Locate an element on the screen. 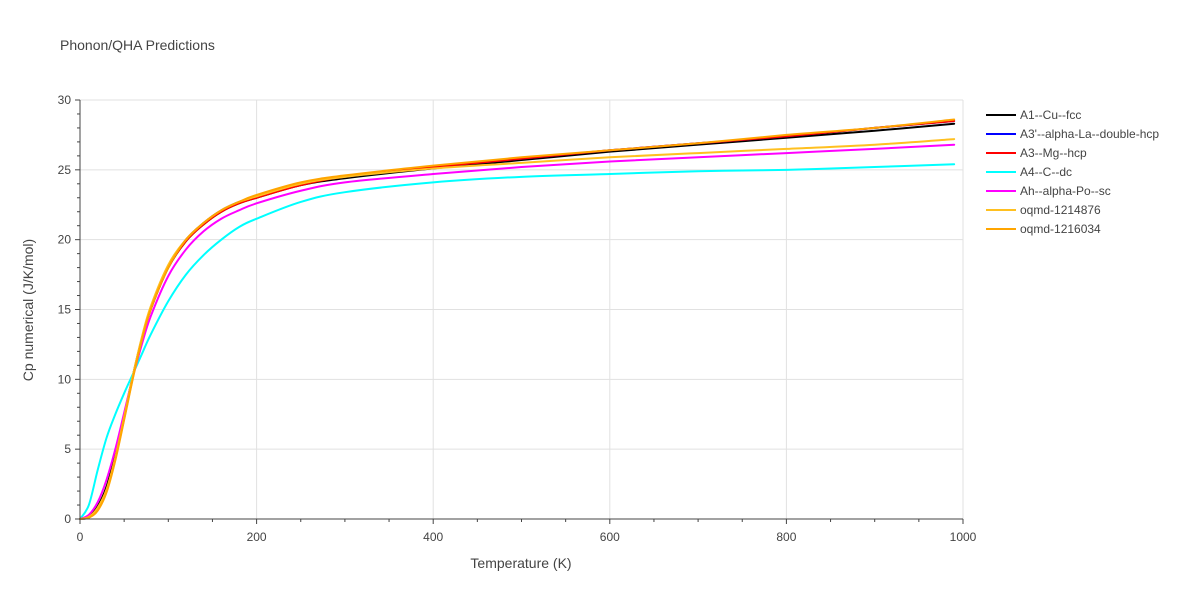 The height and width of the screenshot is (600, 1200). legend-label: Ah--alpha-Po--sc is located at coordinates (1065, 191).